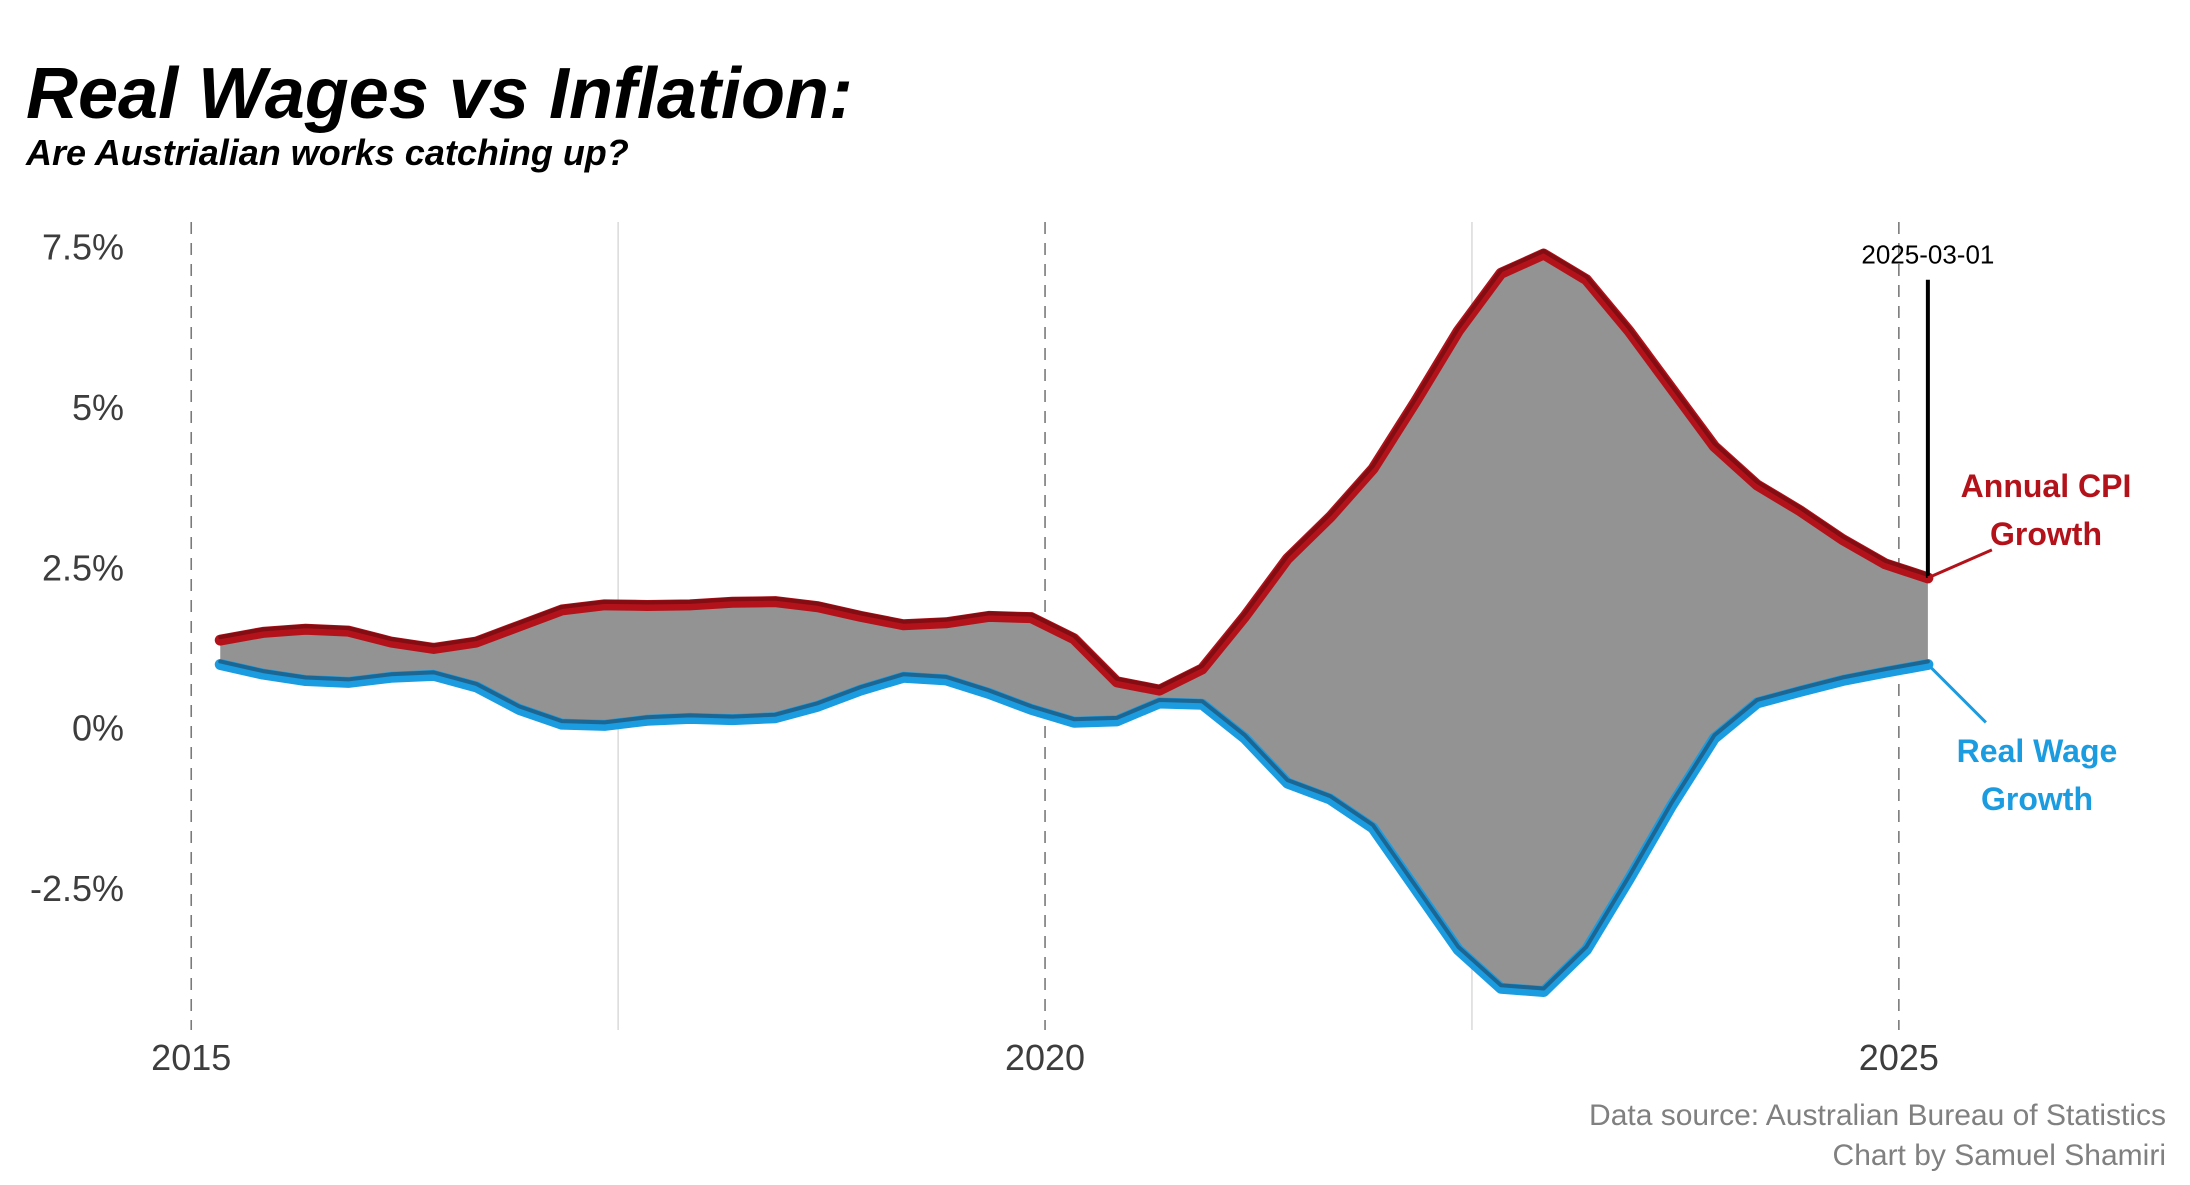  I want to click on x-tick-label-2015: 2015, so click(191, 1057).